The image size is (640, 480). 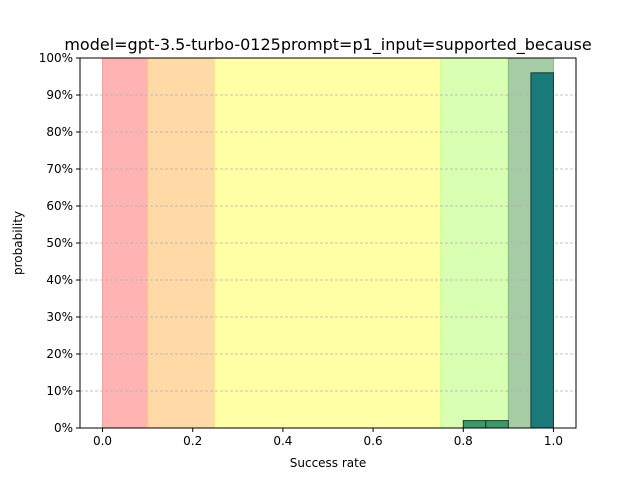 What do you see at coordinates (59, 206) in the screenshot?
I see `y-tick-label-6: 60%` at bounding box center [59, 206].